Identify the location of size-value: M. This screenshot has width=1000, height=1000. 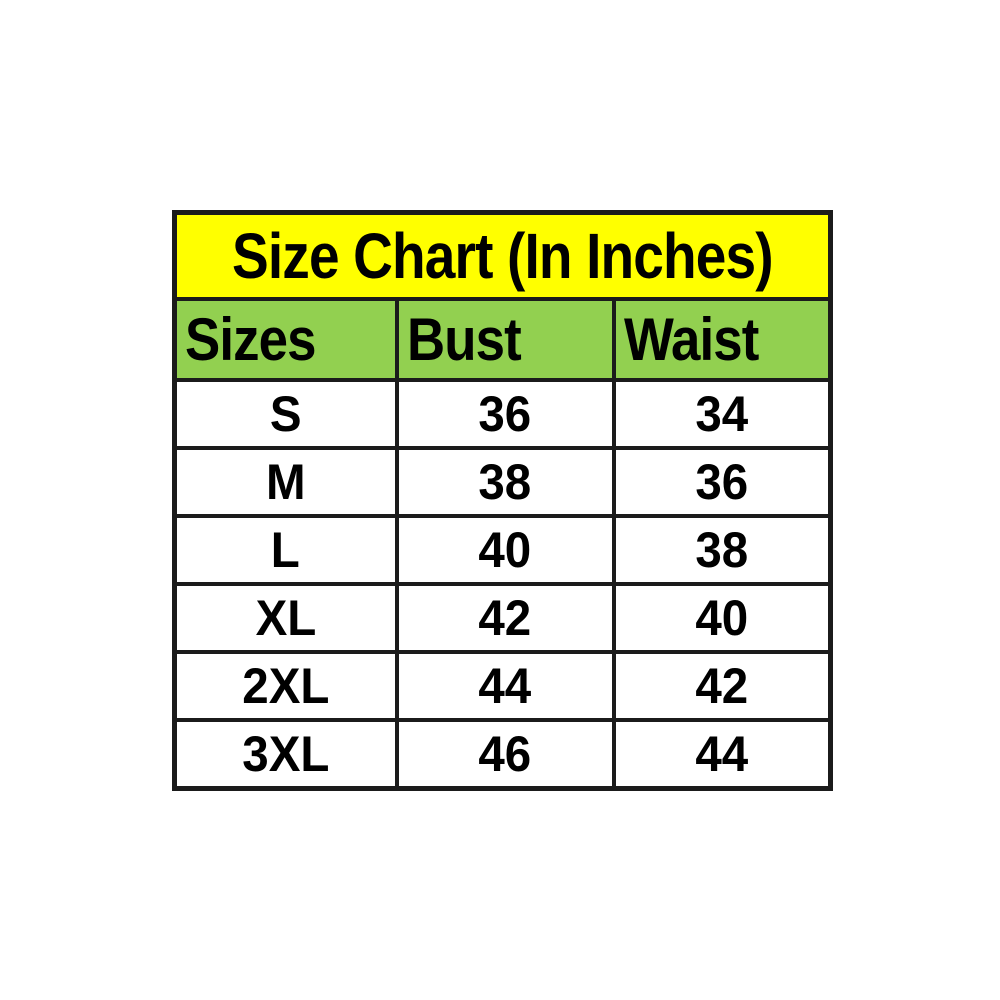
(285, 482).